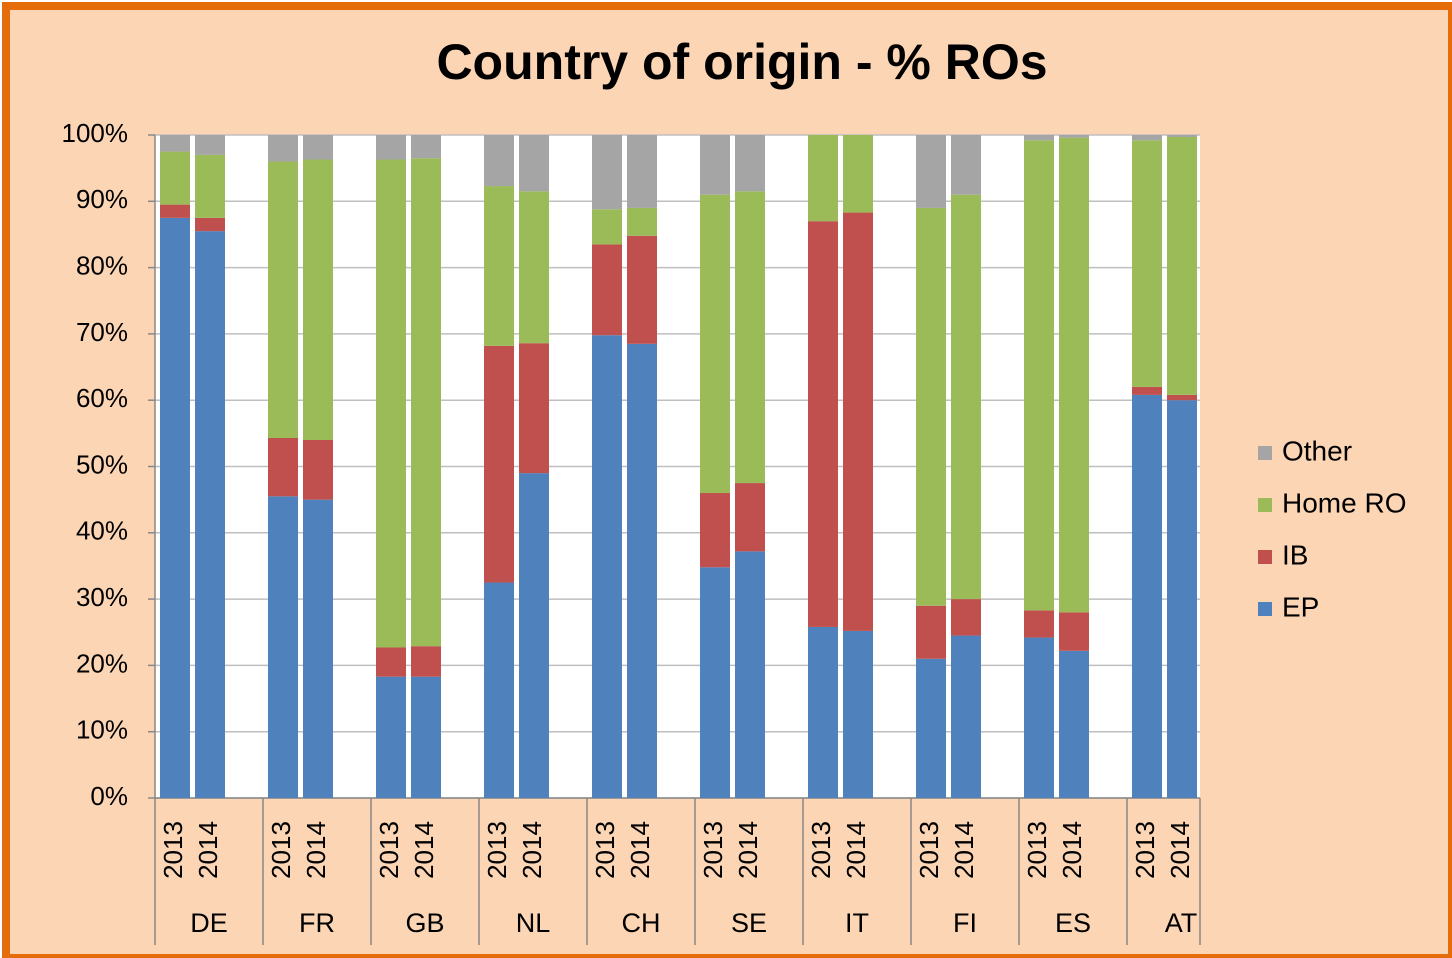 The width and height of the screenshot is (1452, 958). I want to click on group-label: GB, so click(424, 923).